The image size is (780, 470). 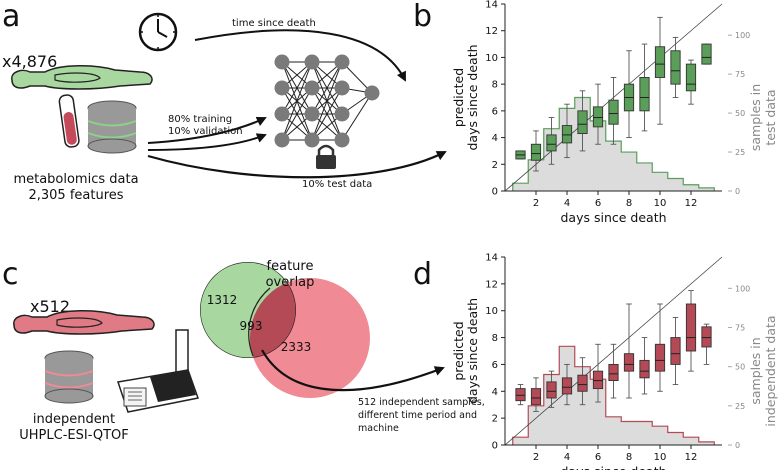 I want to click on panel-letter-d: d, so click(x=422, y=274).